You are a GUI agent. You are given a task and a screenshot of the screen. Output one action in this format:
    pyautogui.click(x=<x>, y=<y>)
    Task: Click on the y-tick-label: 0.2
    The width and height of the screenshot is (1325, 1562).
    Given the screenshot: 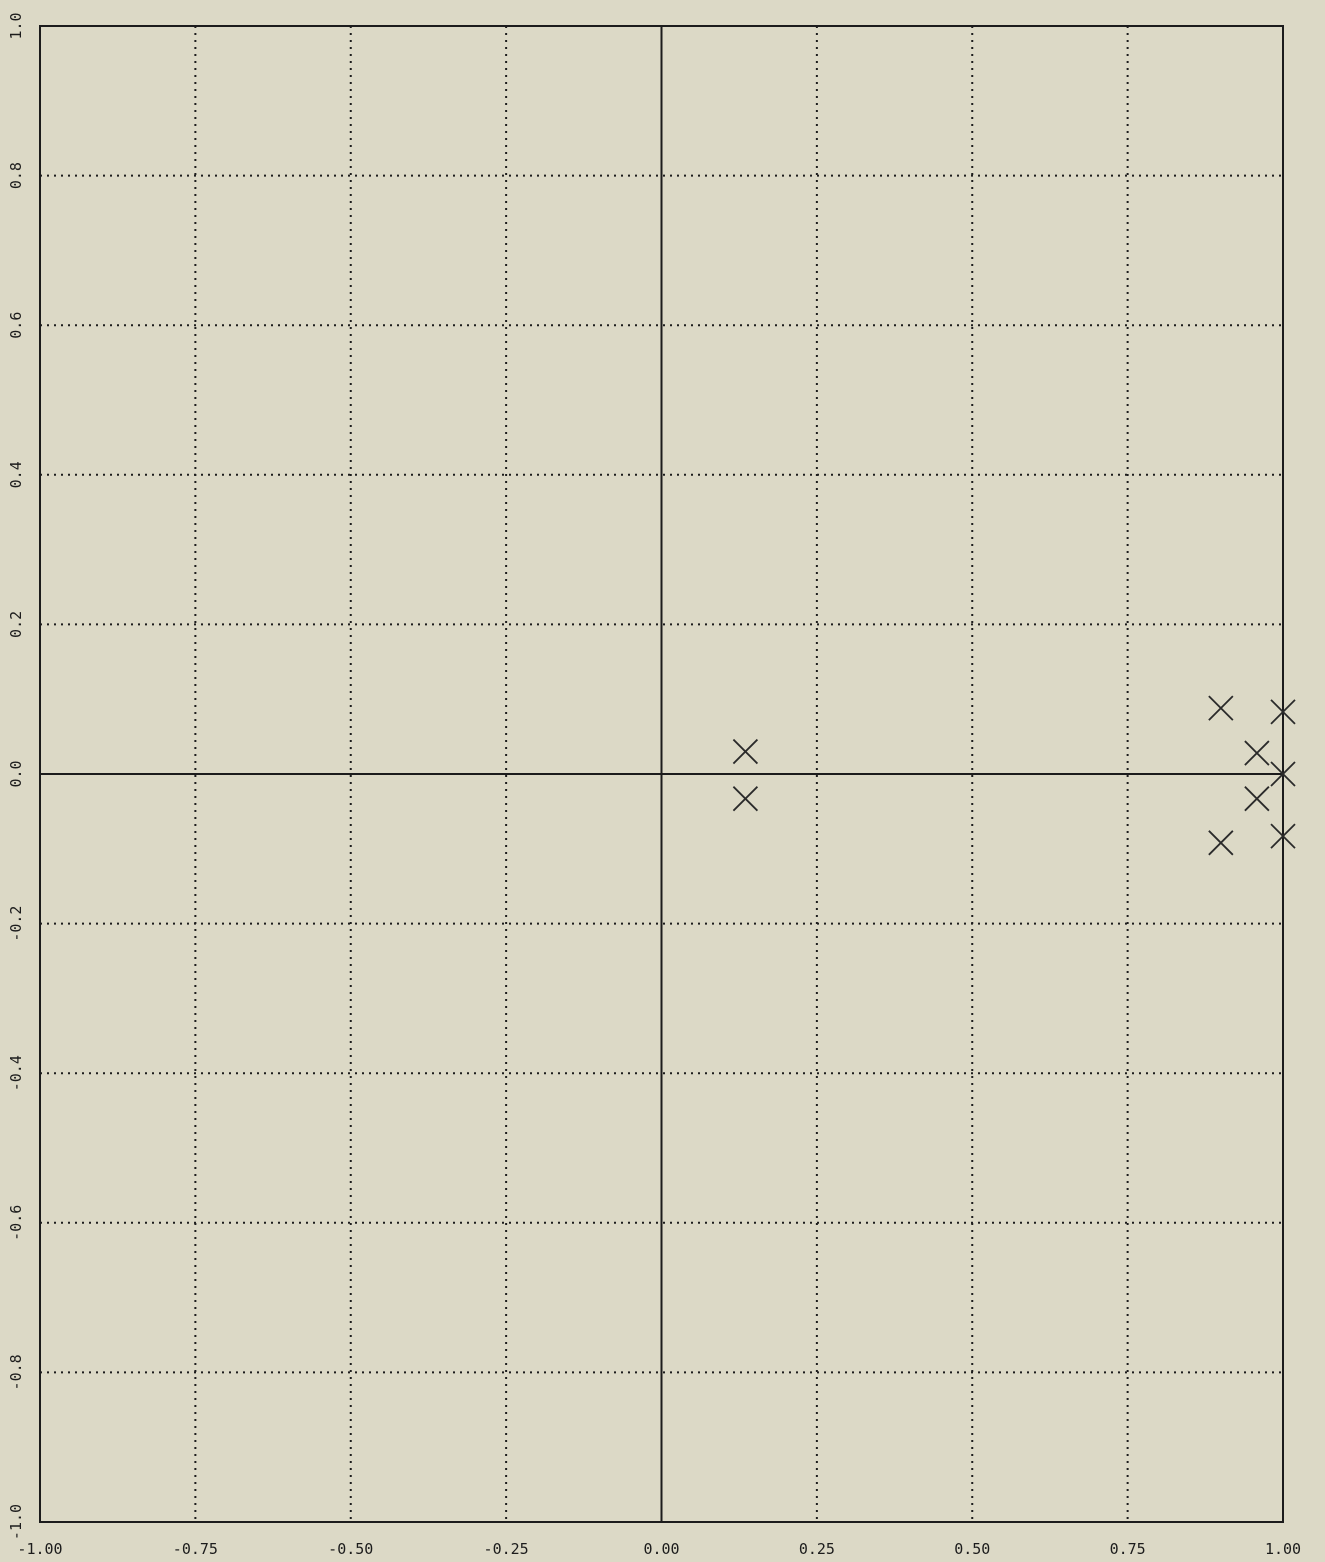 What is the action you would take?
    pyautogui.click(x=16, y=624)
    